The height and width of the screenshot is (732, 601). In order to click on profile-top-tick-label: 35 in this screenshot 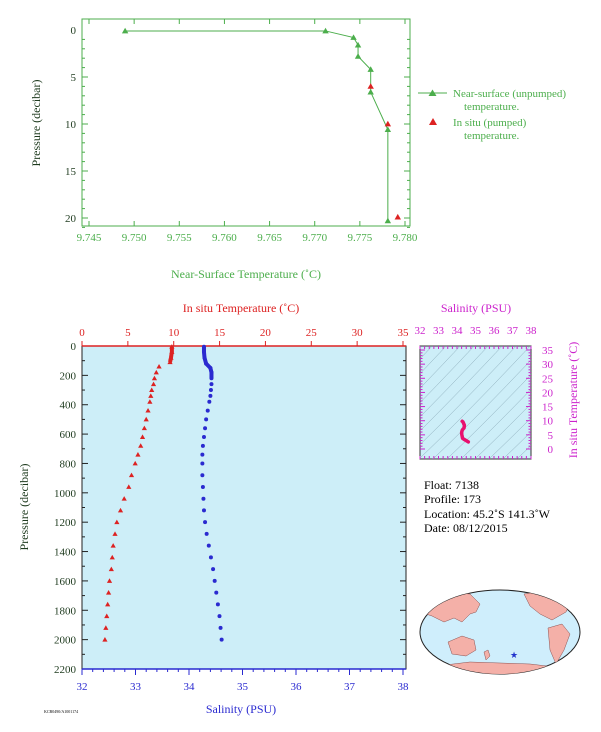, I will do `click(404, 333)`.